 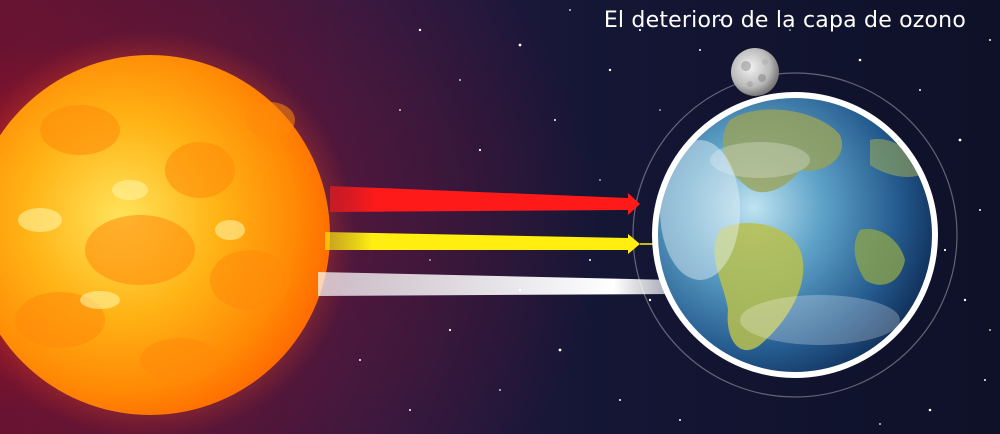 I want to click on radiation-rays, so click(x=503, y=242).